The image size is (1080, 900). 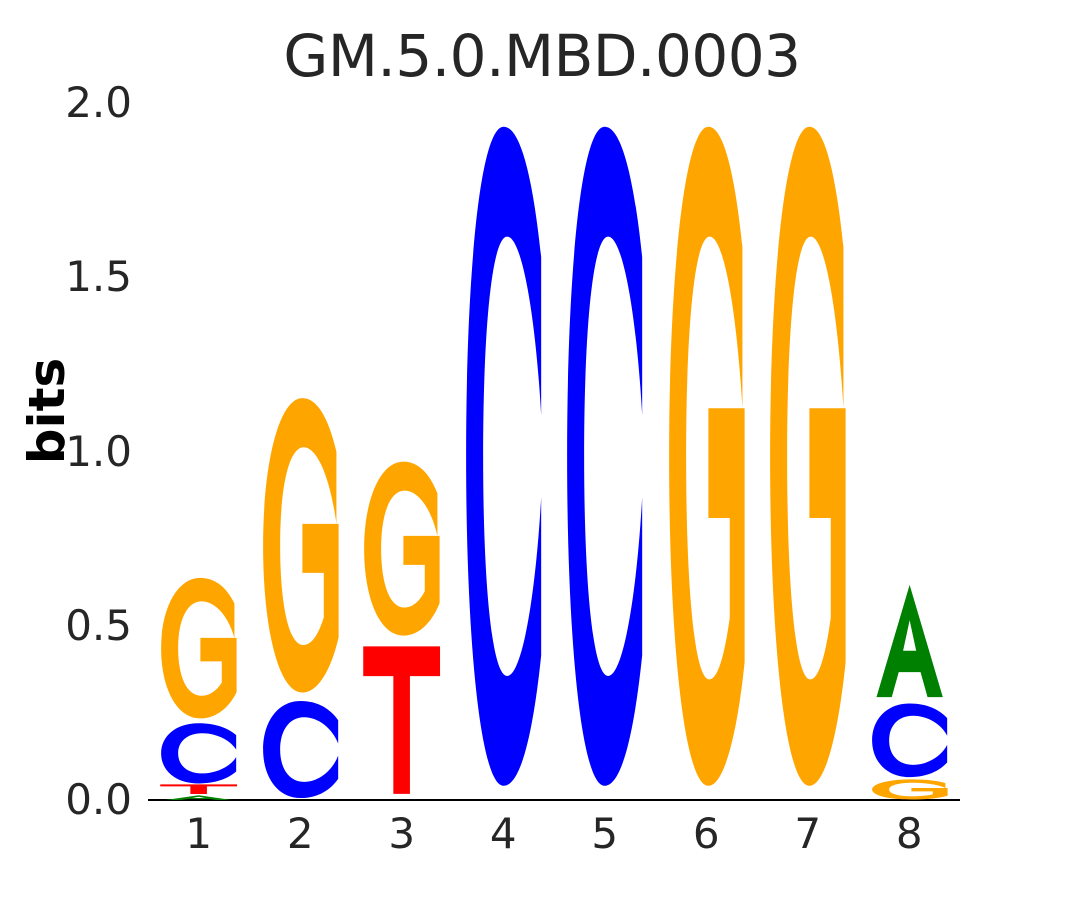 I want to click on x-tick-label: 7, so click(x=808, y=833).